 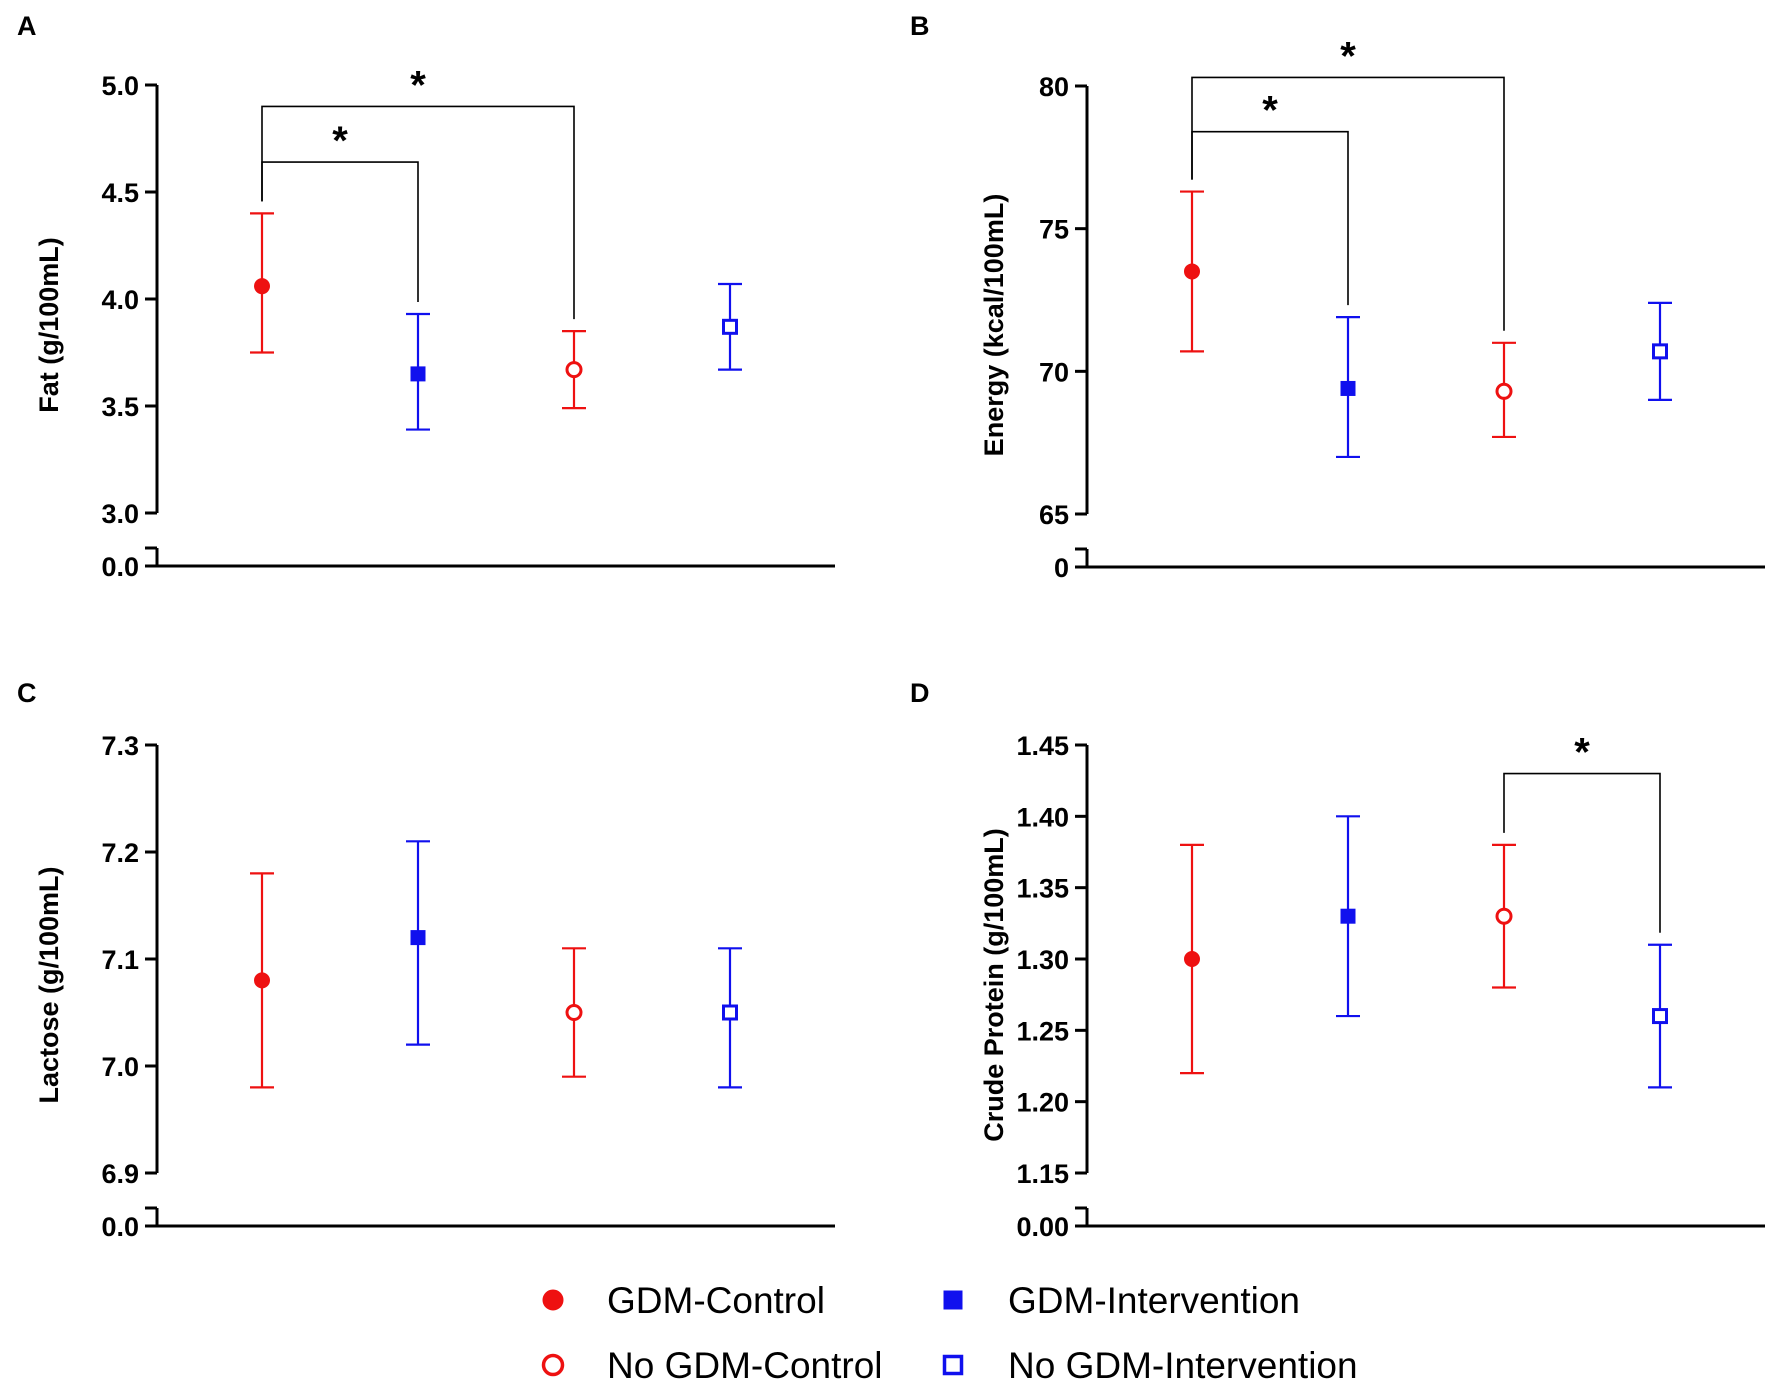 What do you see at coordinates (745, 1365) in the screenshot?
I see `legend-label: No GDM-Control` at bounding box center [745, 1365].